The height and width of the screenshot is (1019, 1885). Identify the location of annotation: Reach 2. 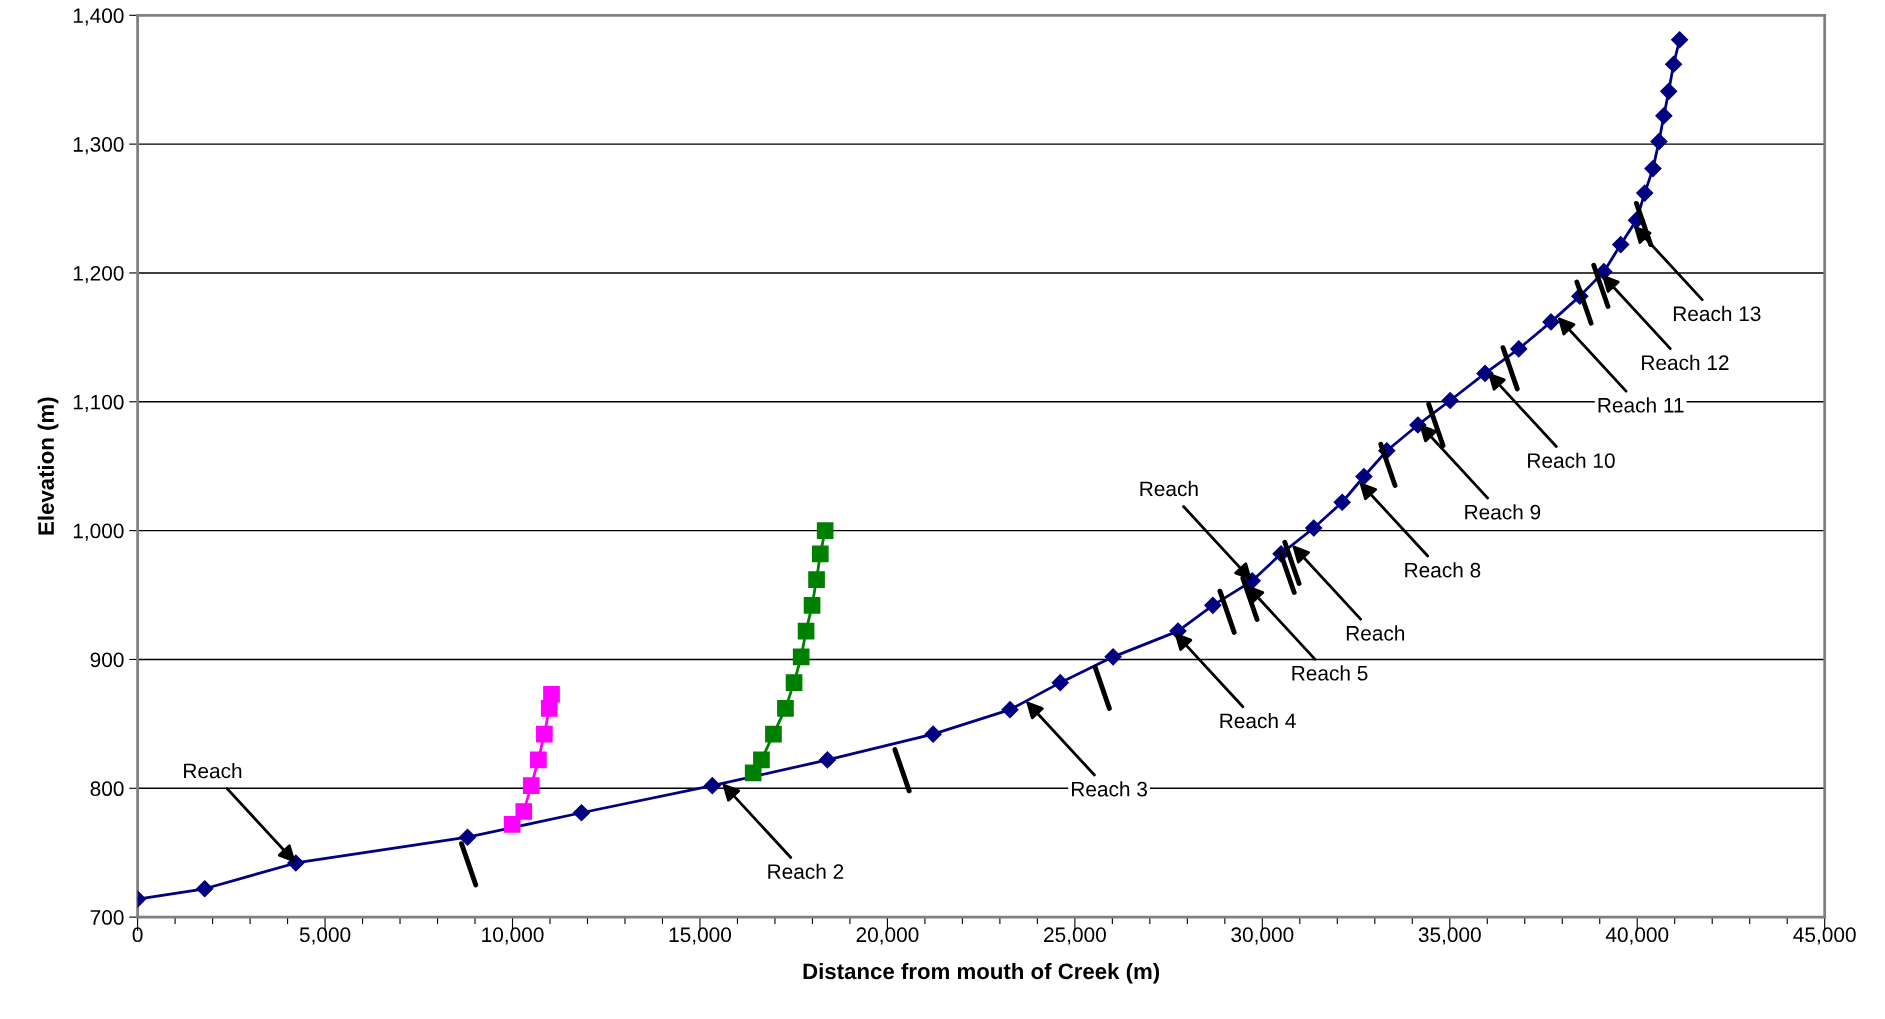
(806, 871).